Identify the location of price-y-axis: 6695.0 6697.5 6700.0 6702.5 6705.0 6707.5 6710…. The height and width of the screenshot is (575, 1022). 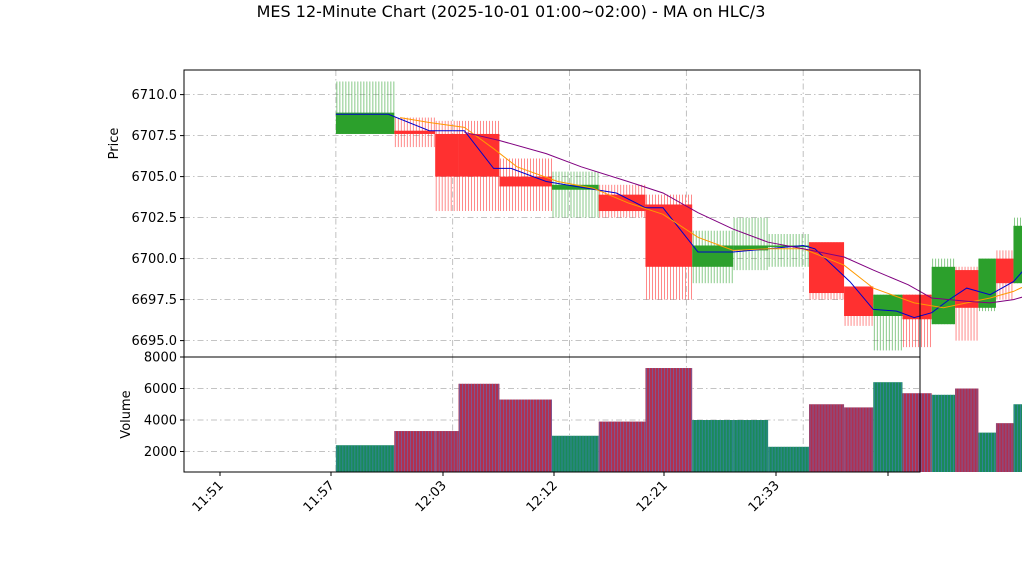
(158, 218).